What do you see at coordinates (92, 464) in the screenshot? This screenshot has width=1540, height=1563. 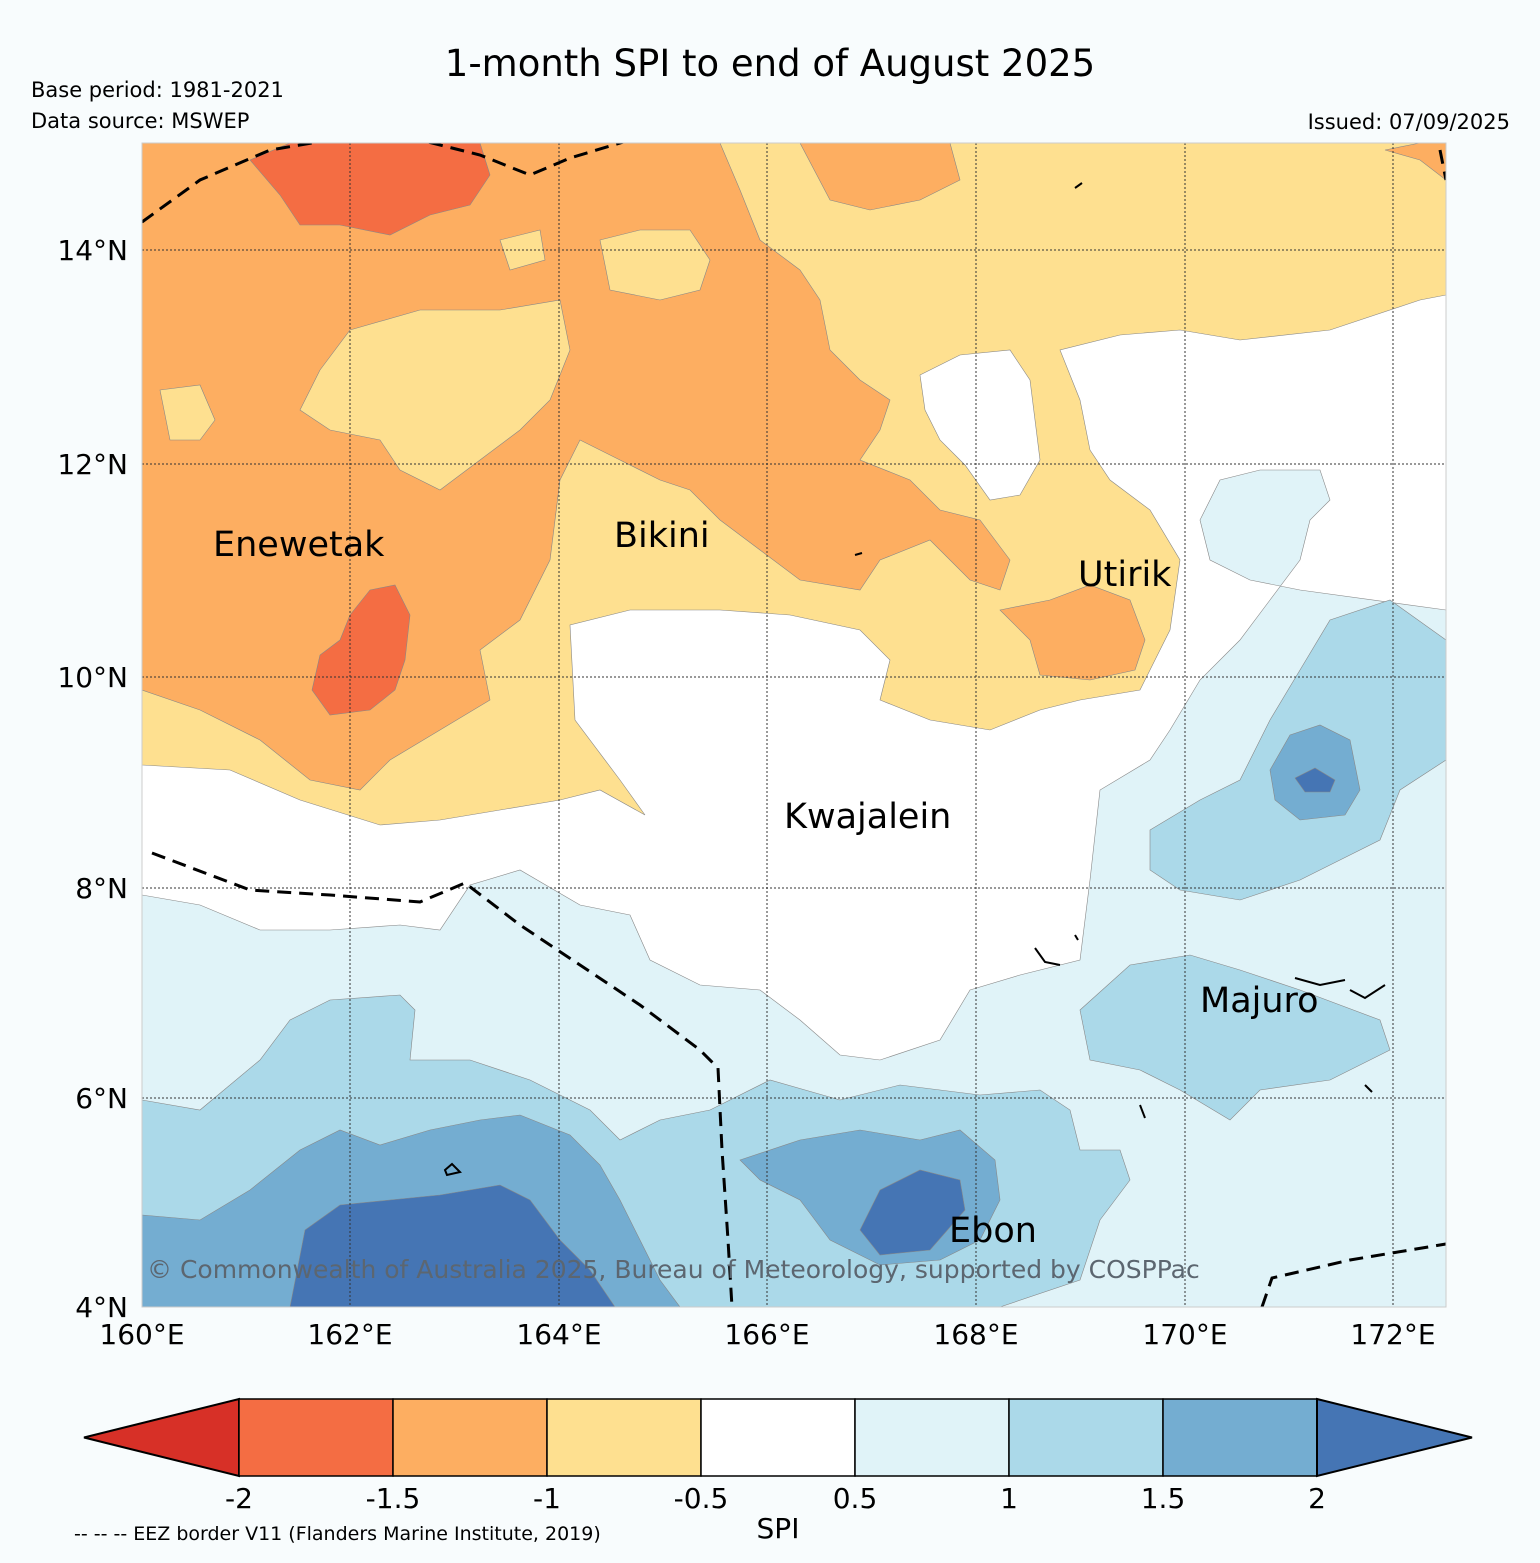 I see `lat-label: 12°N` at bounding box center [92, 464].